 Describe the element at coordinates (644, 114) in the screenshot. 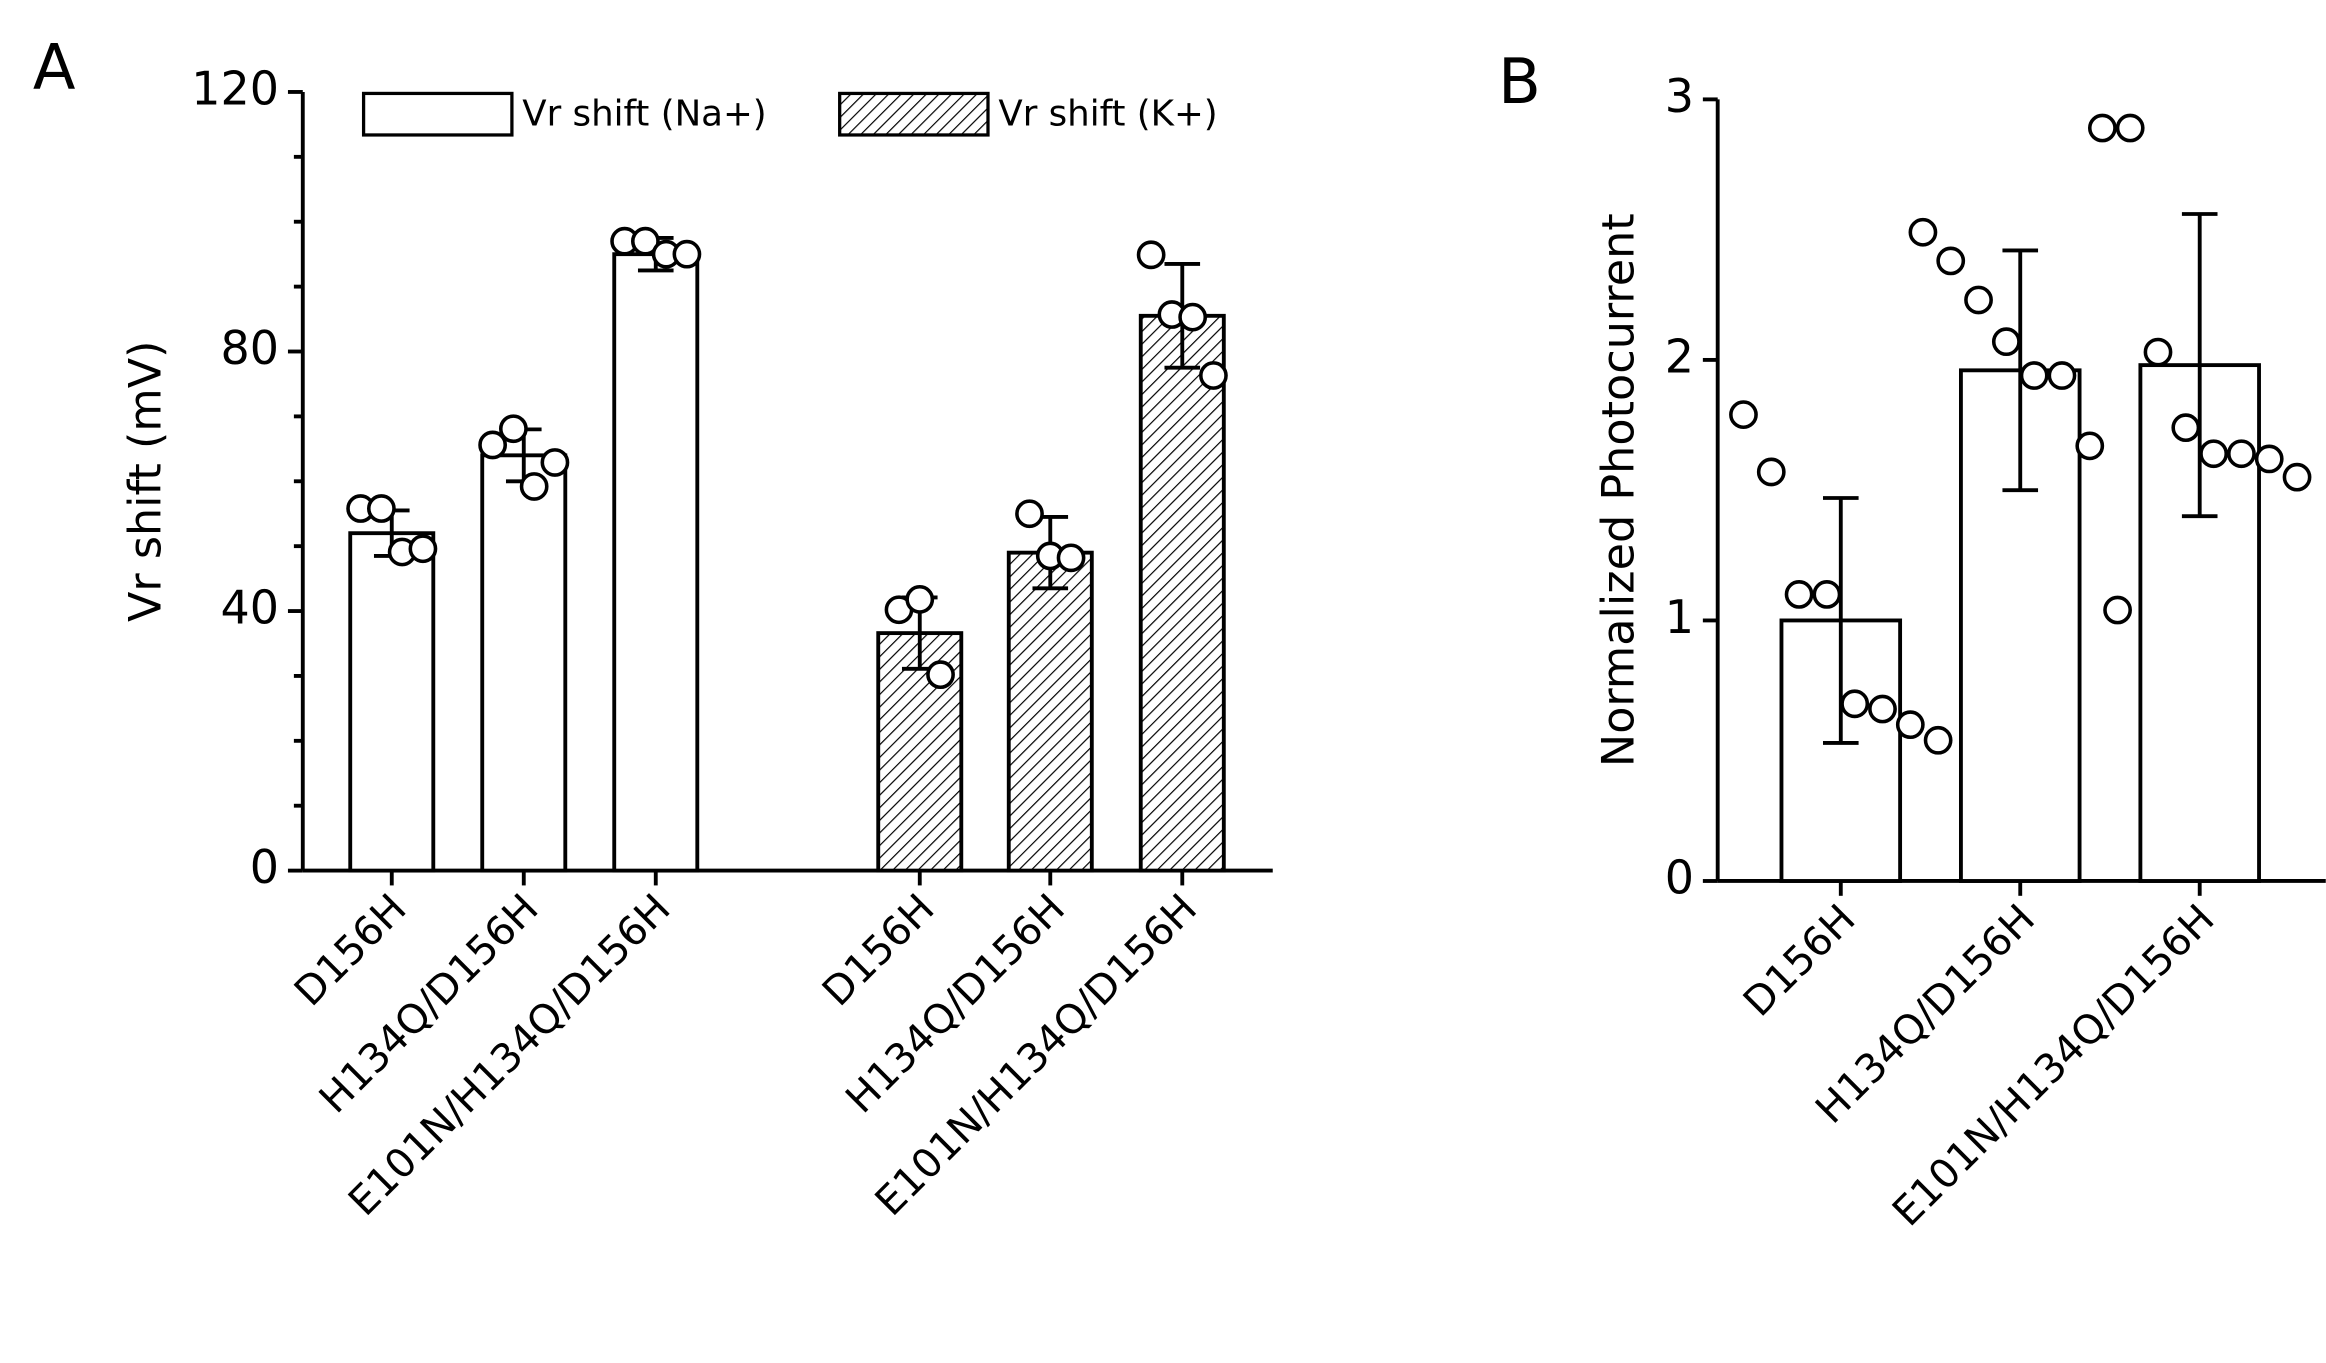

I see `legend-label: Vr shift (Na+)` at that location.